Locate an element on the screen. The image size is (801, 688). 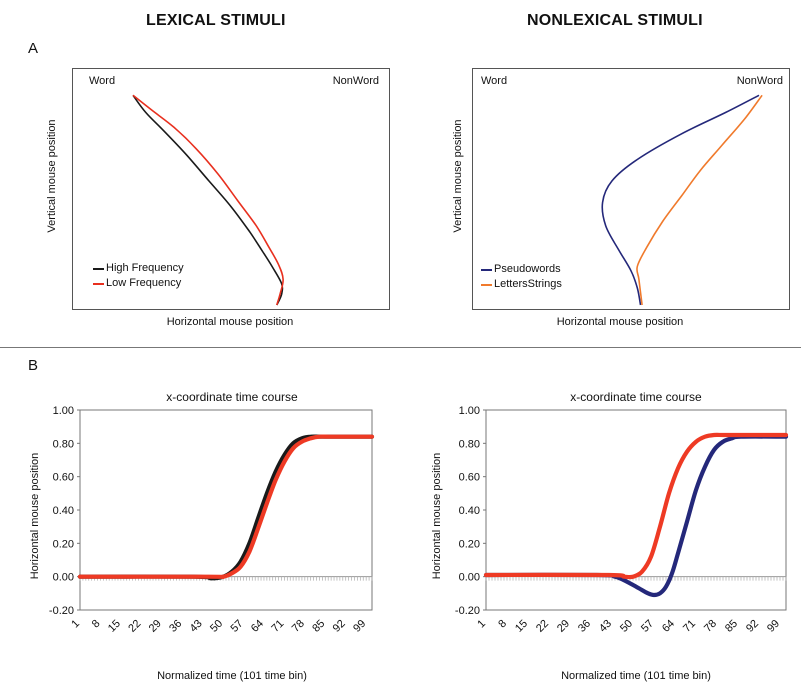
header-lexical: LEXICAL STIMULI is located at coordinates (216, 20).